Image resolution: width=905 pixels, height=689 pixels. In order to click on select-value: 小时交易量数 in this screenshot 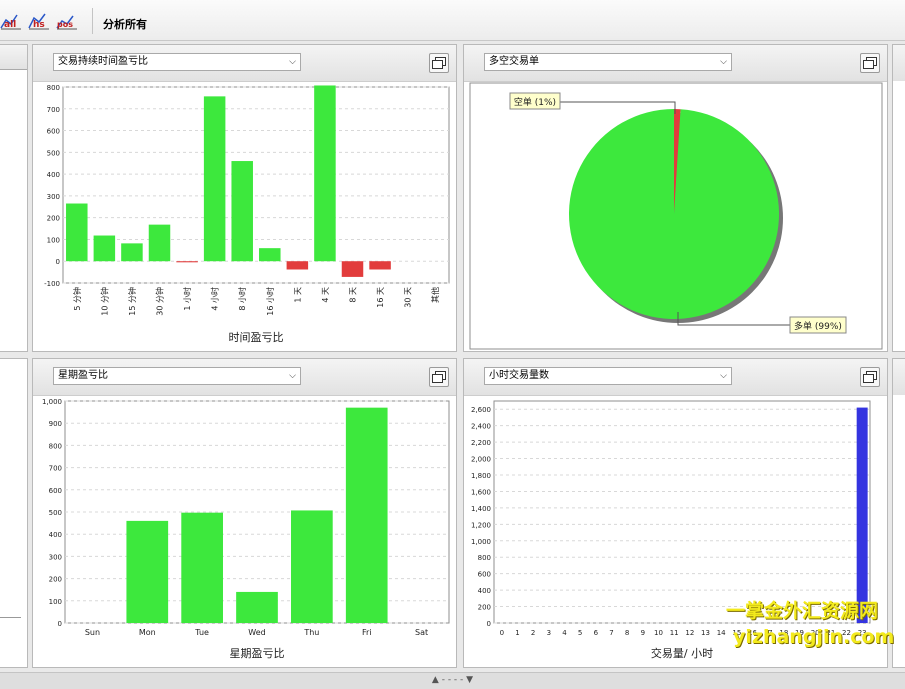, I will do `click(519, 375)`.